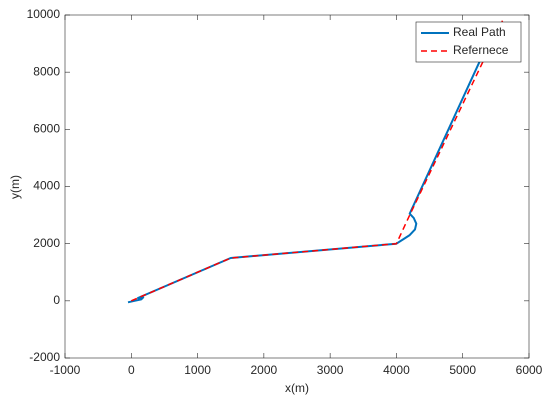 The height and width of the screenshot is (404, 550). Describe the element at coordinates (330, 370) in the screenshot. I see `x-tick-label: 3000` at that location.